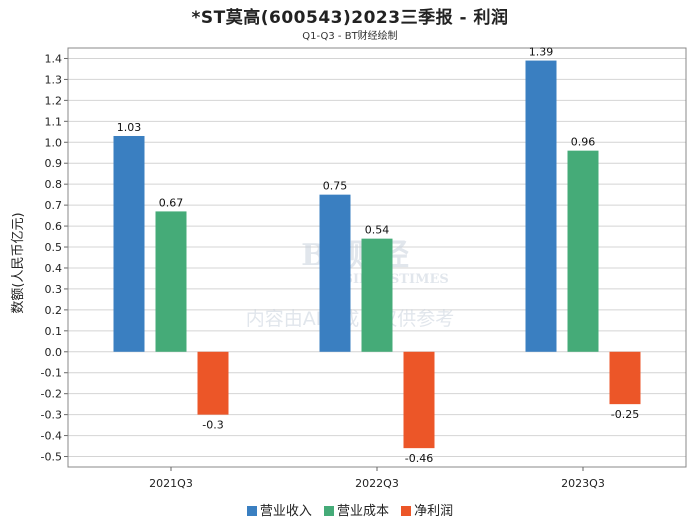  What do you see at coordinates (54, 184) in the screenshot?
I see `y-tick-label: 0.8` at bounding box center [54, 184].